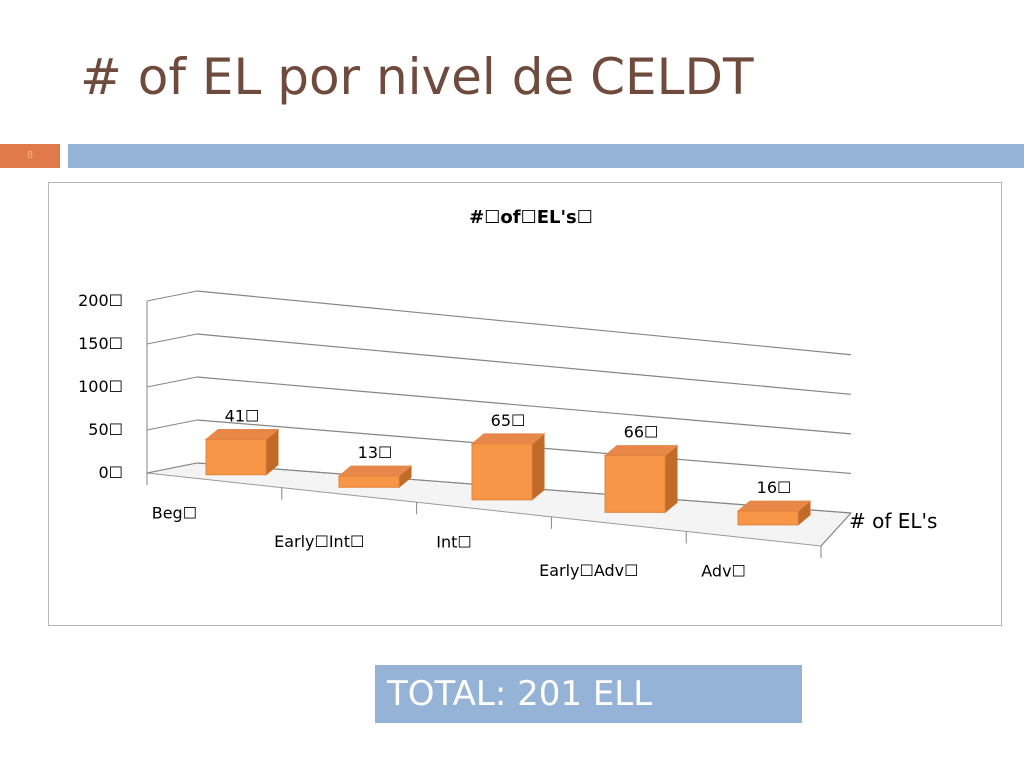 This screenshot has width=1024, height=768. I want to click on total-callout: TOTAL: 201 ELL, so click(588, 694).